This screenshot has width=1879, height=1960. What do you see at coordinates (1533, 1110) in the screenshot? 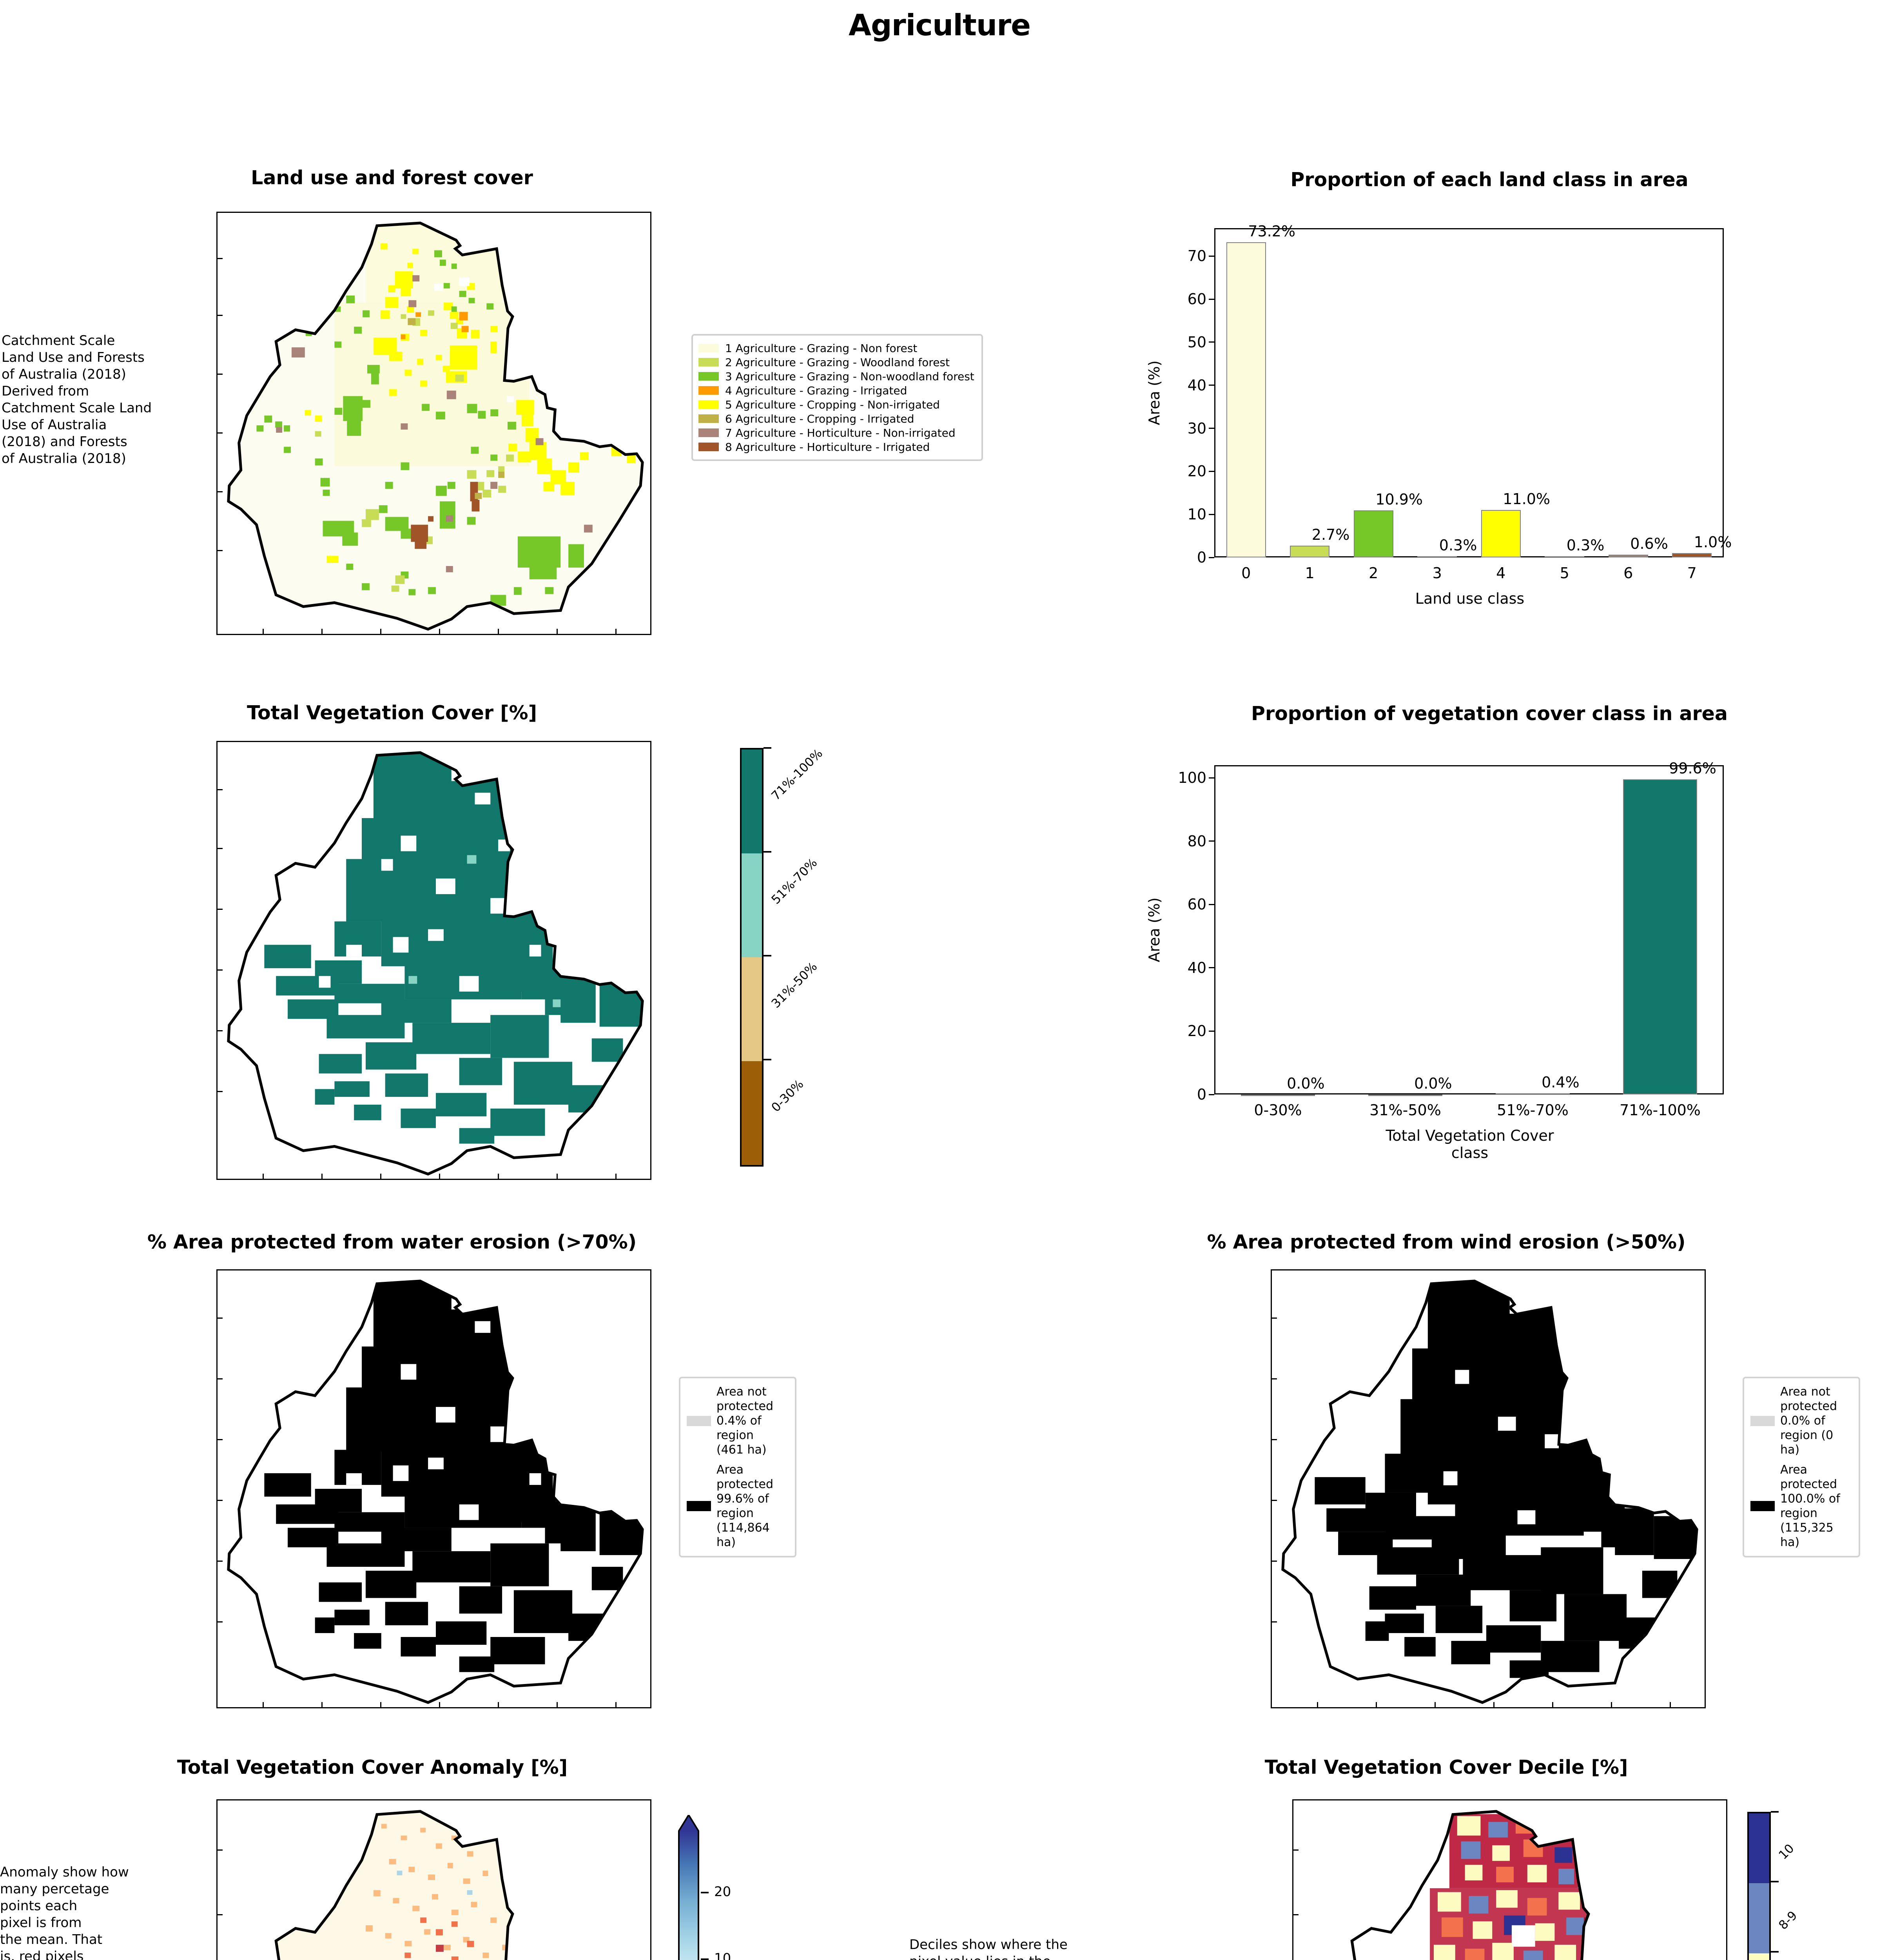
I see `x-tick-label: 51%-70%` at bounding box center [1533, 1110].